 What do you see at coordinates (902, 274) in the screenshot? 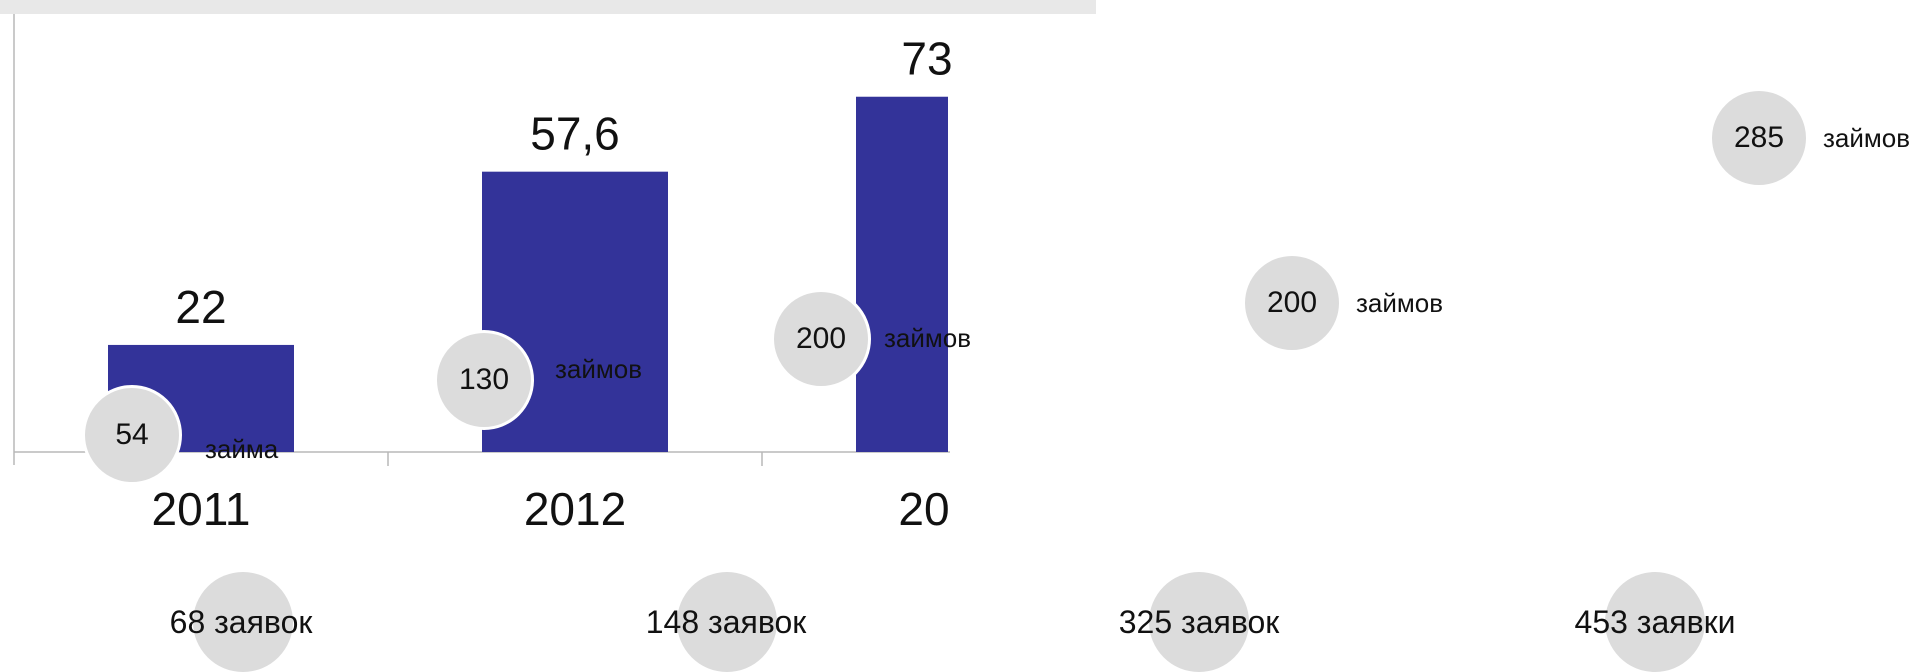
I see `bar` at bounding box center [902, 274].